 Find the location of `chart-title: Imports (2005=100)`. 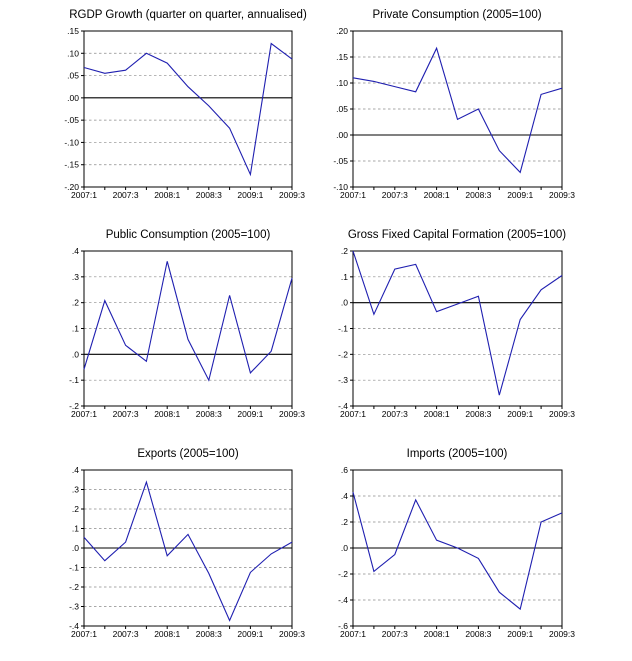

chart-title: Imports (2005=100) is located at coordinates (457, 454).